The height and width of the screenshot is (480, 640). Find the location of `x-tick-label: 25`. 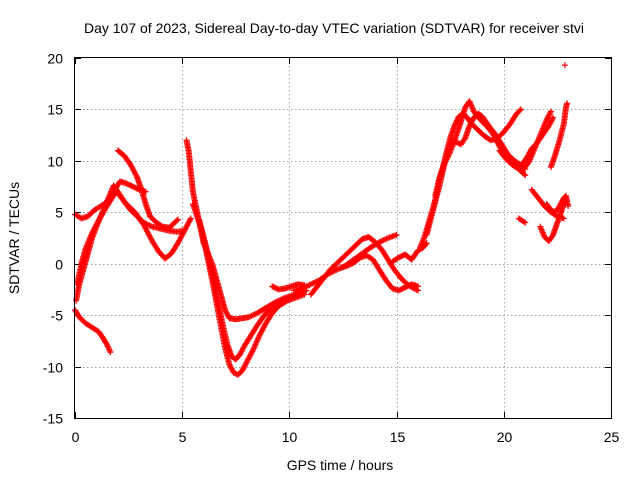

x-tick-label: 25 is located at coordinates (612, 437).